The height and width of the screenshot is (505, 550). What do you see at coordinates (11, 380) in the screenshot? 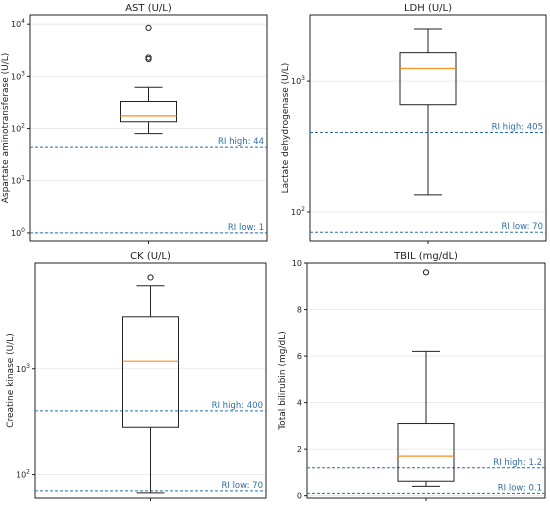
I see `y-axis-label: Creatine kinase (U/L)` at bounding box center [11, 380].